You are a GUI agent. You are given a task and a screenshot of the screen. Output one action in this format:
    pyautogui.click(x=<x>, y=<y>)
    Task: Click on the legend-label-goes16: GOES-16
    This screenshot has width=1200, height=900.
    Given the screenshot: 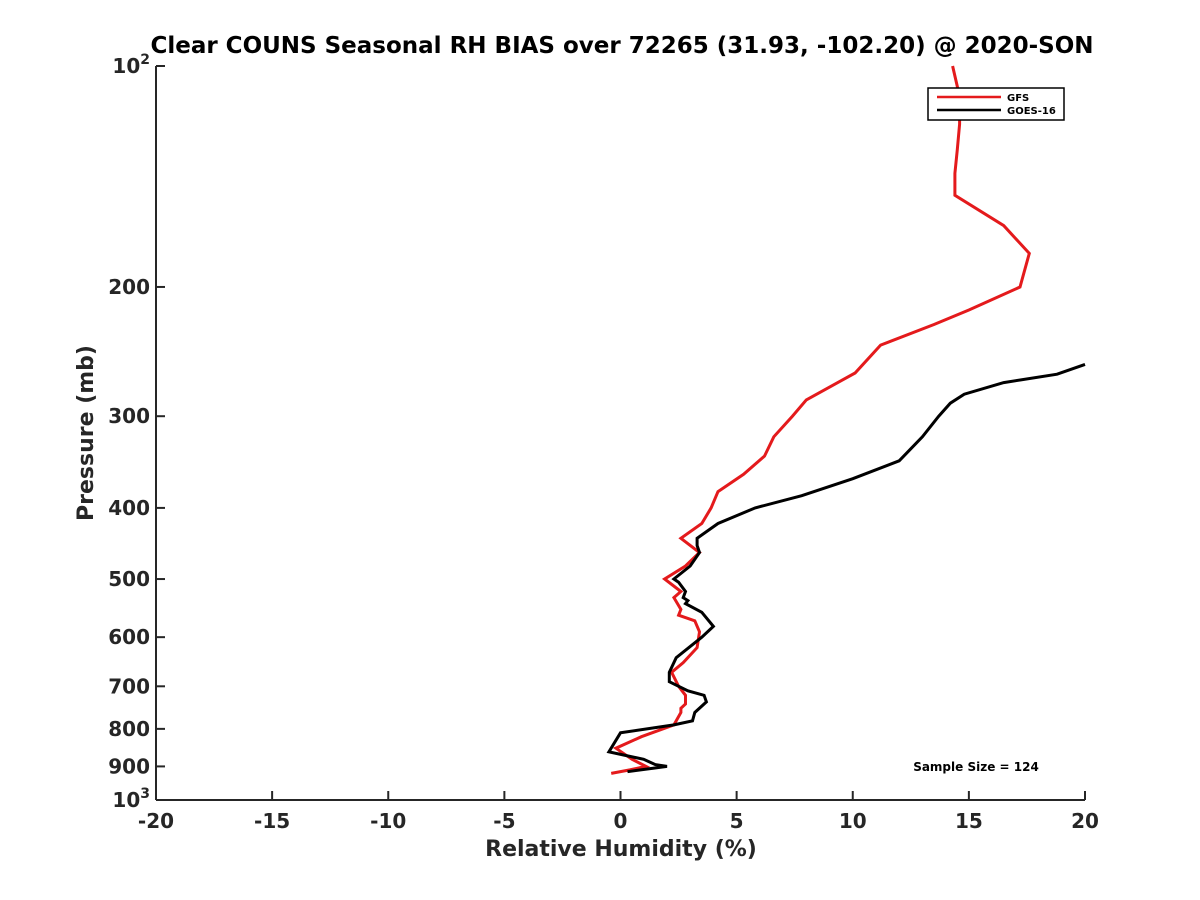 What is the action you would take?
    pyautogui.click(x=1031, y=111)
    